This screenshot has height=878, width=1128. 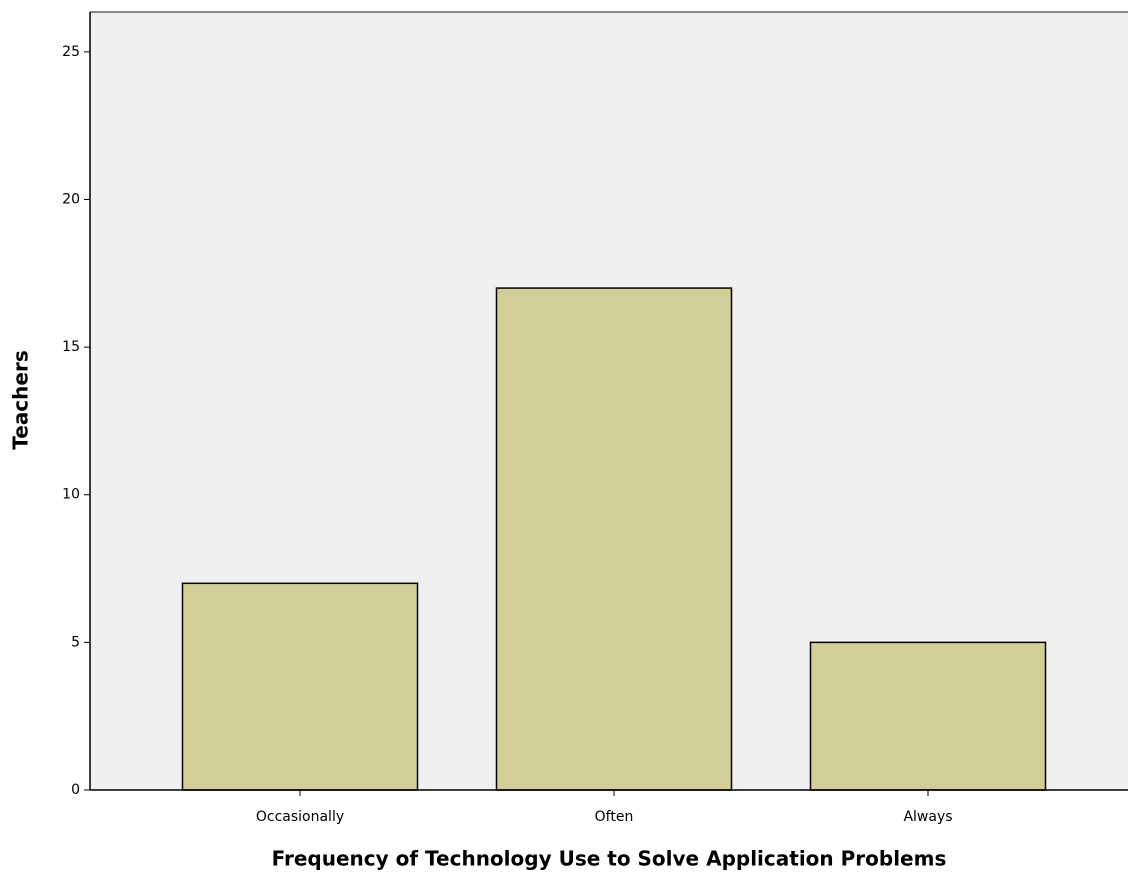 What do you see at coordinates (75, 790) in the screenshot?
I see `y-tick-label: 0` at bounding box center [75, 790].